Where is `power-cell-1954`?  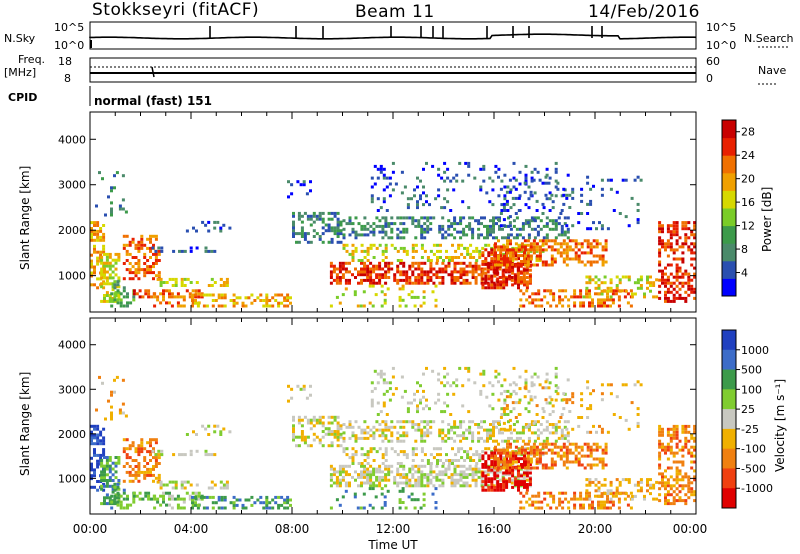 power-cell-1954 is located at coordinates (599, 288).